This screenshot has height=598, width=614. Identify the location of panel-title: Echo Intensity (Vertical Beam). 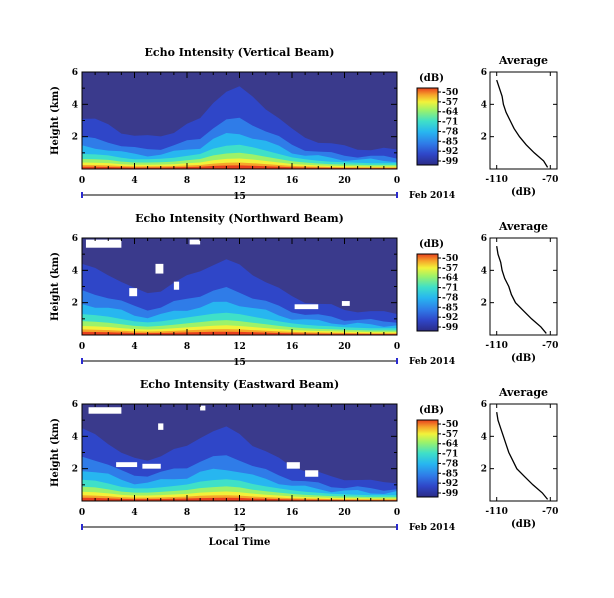
(239, 52).